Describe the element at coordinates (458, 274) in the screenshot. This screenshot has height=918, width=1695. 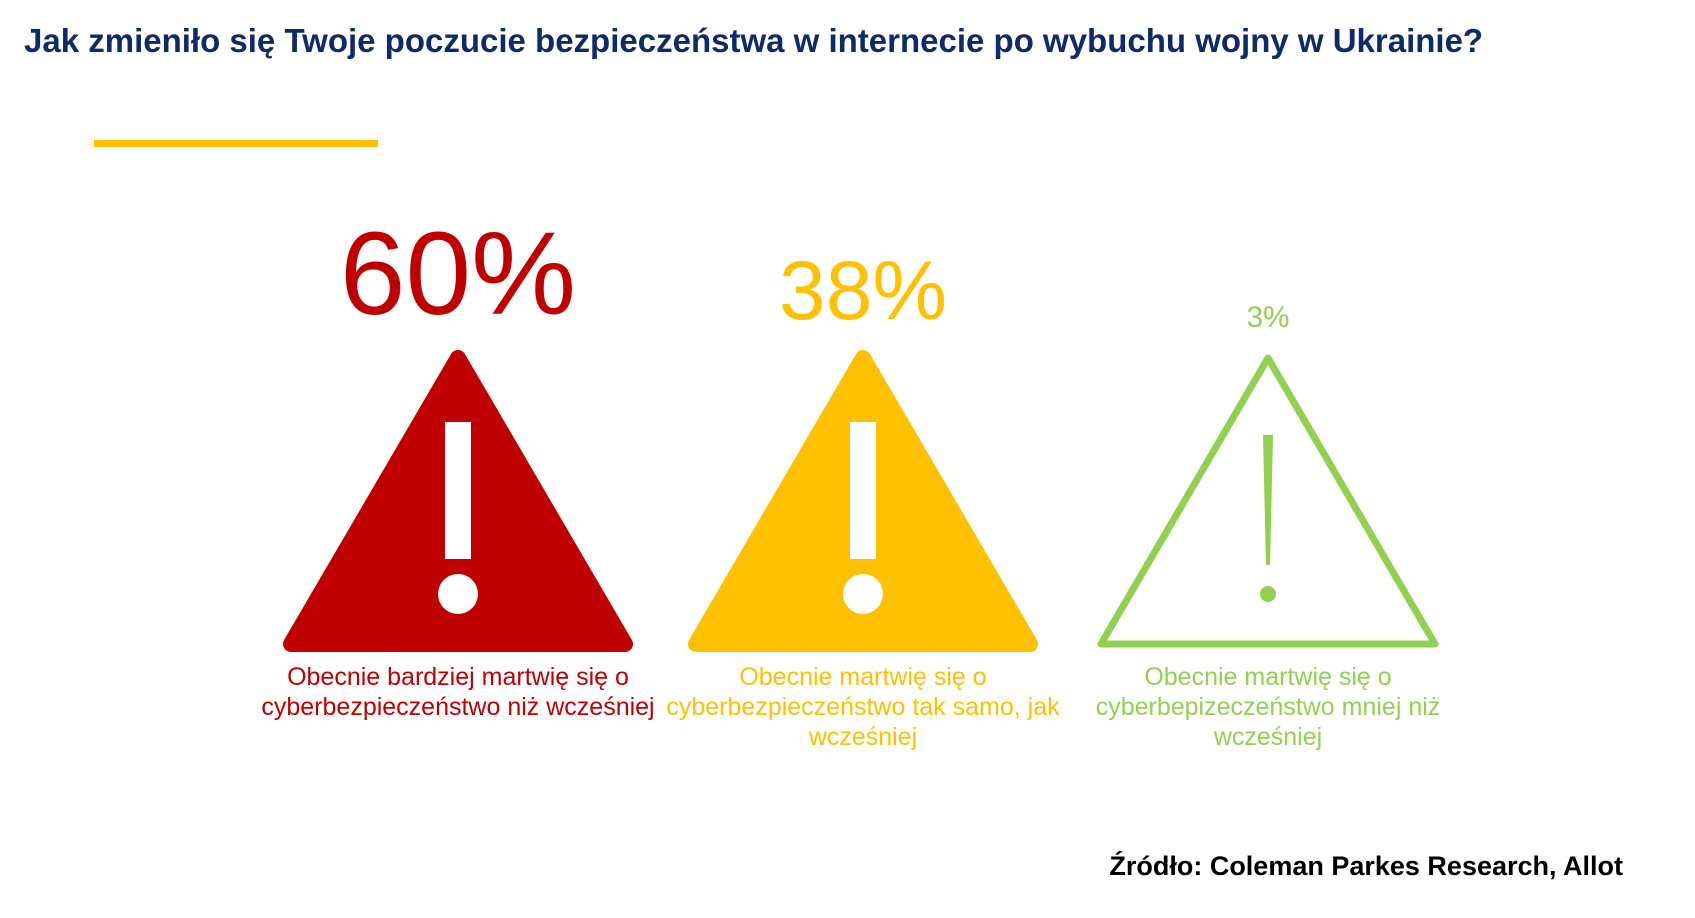
I see `value-label: 60%` at that location.